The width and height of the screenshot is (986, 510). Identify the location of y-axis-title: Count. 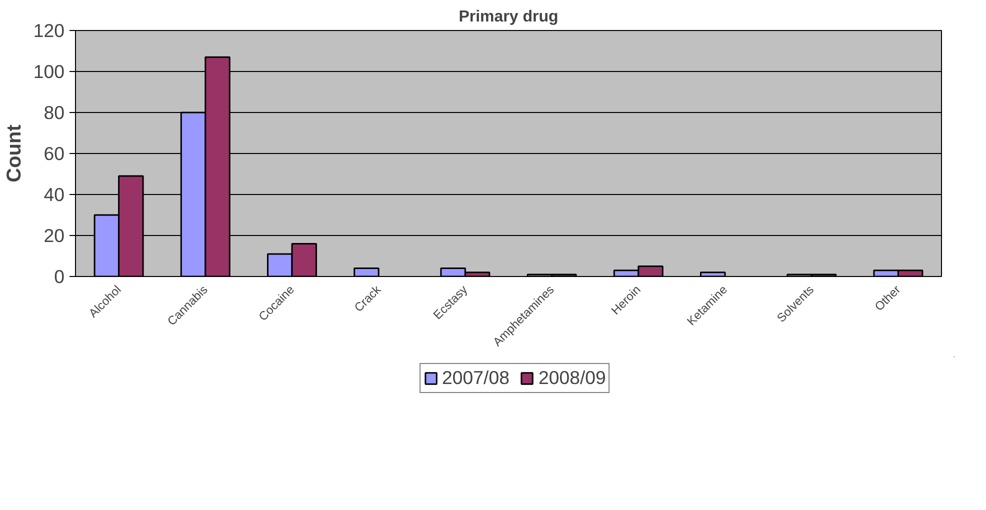
(14, 153).